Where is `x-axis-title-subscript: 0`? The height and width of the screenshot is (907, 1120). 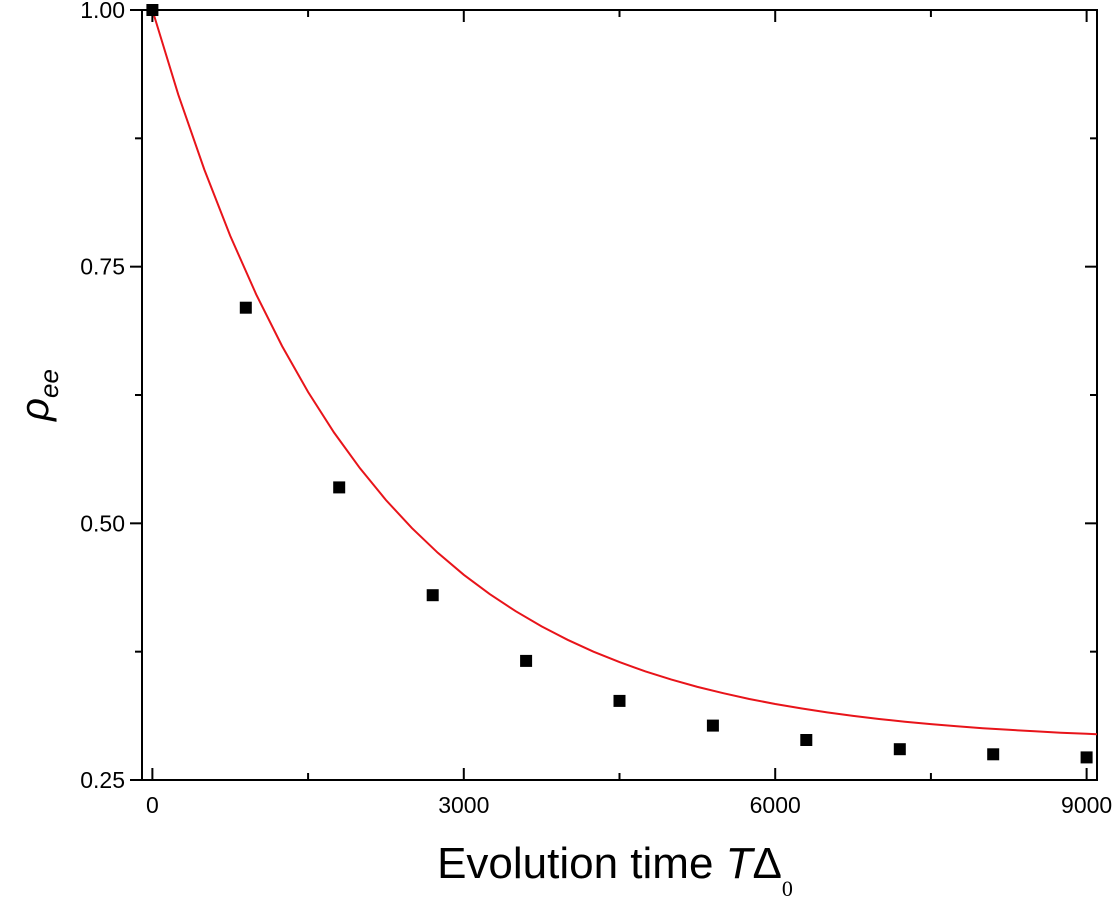 x-axis-title-subscript: 0 is located at coordinates (787, 888).